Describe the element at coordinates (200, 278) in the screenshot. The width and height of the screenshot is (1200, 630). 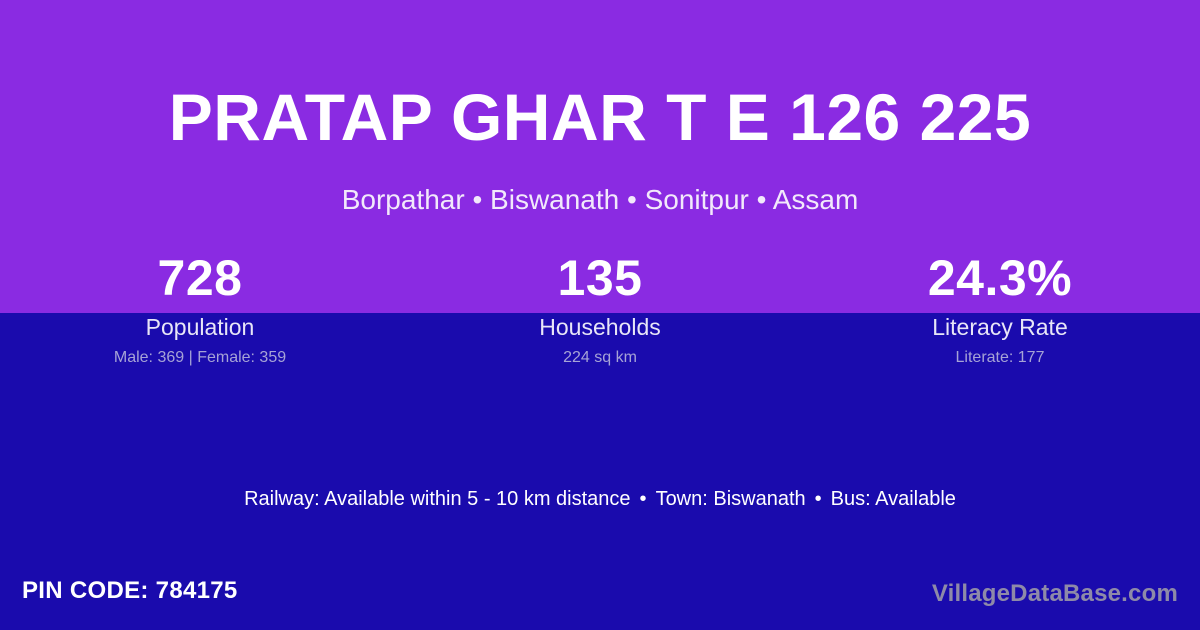
I see `stat-population-value: 728` at that location.